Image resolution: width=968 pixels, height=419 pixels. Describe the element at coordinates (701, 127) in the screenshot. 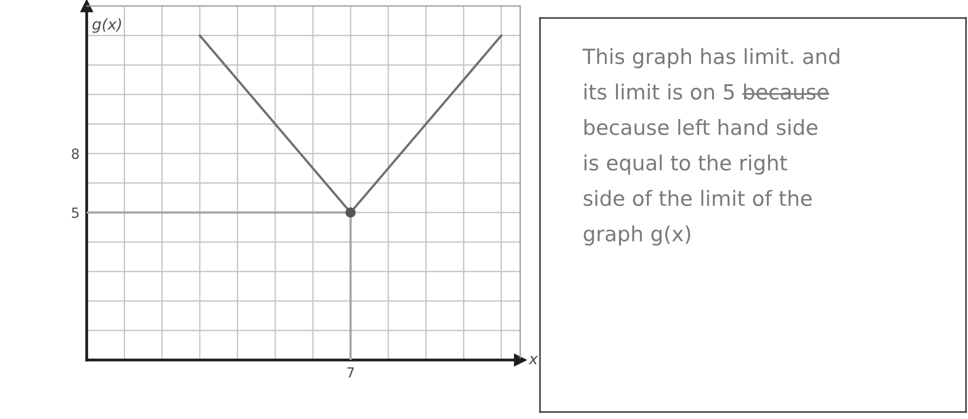

I see `text: because left hand side` at that location.